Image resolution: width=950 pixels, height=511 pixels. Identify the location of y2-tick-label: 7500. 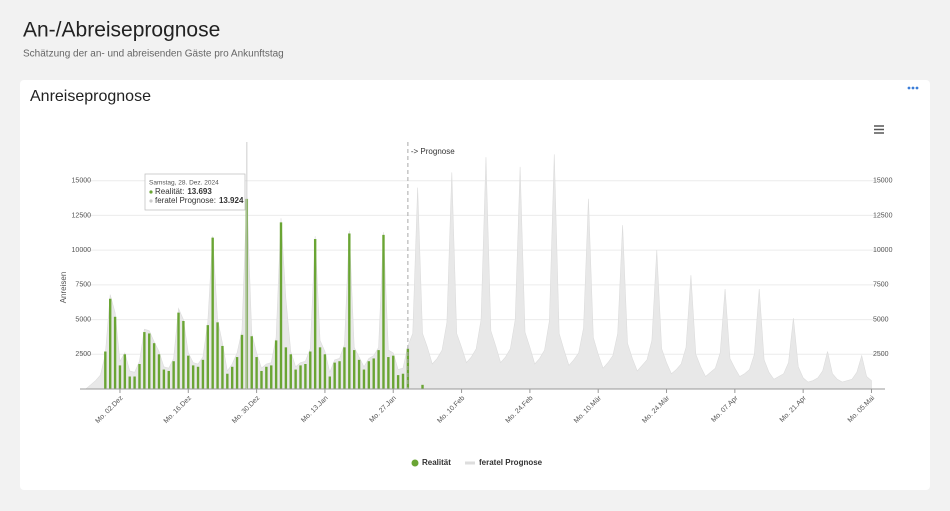
(881, 285).